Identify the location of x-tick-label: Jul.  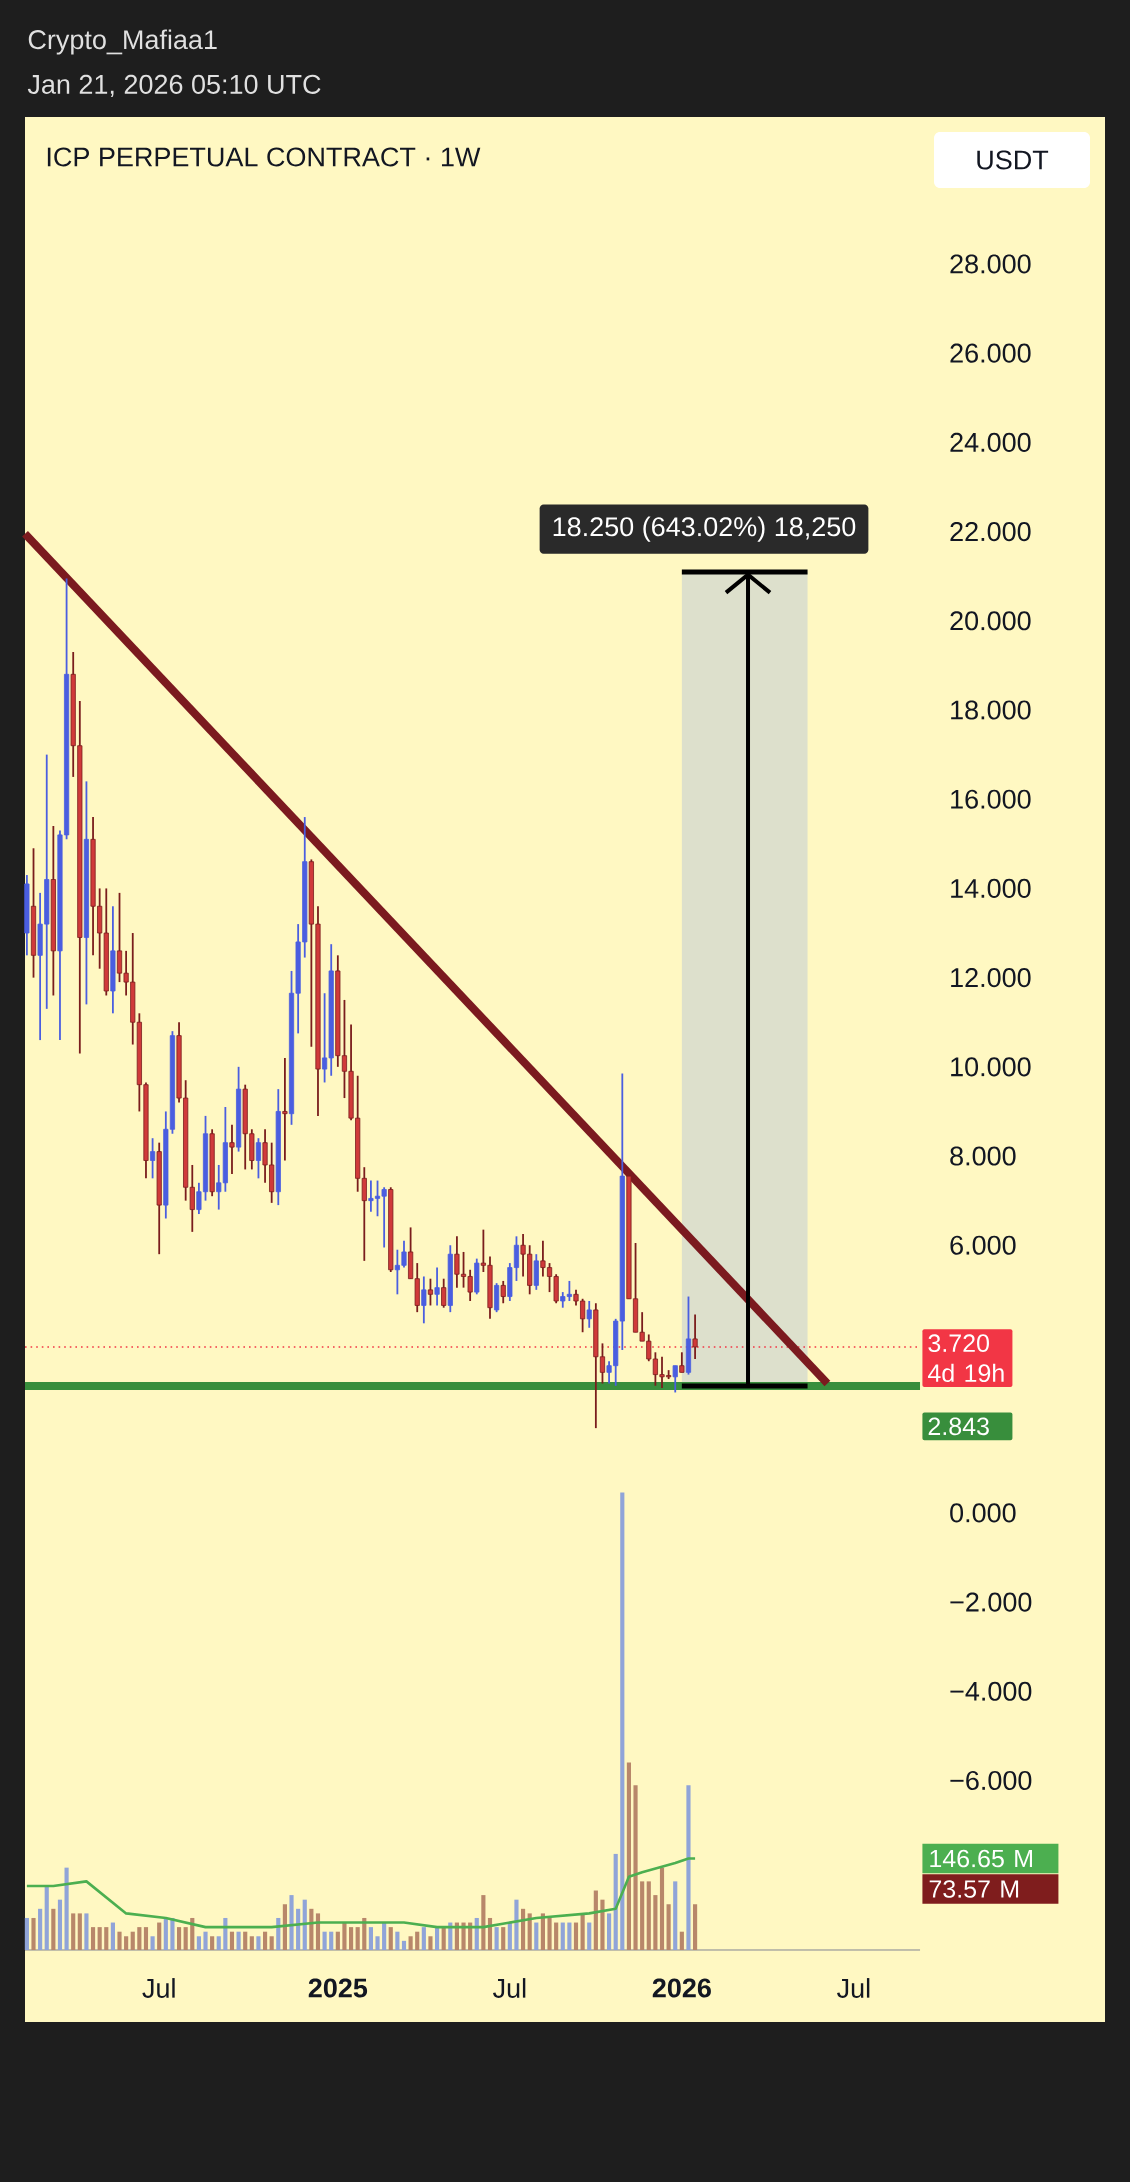
(509, 1988).